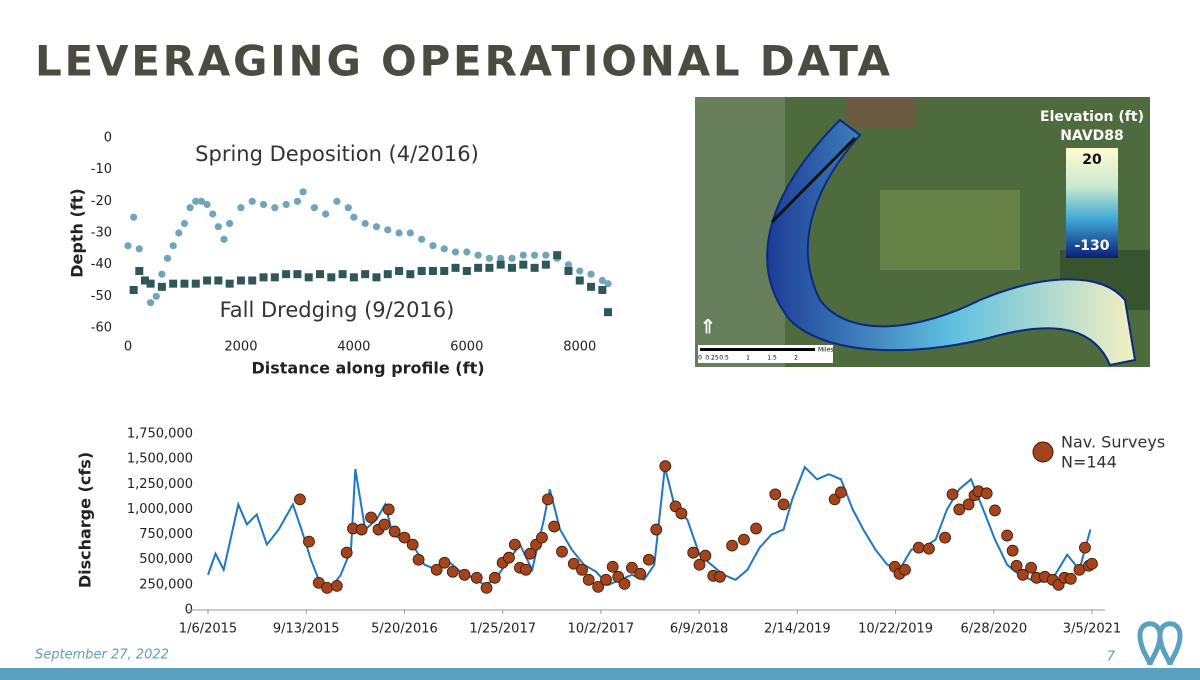  What do you see at coordinates (796, 358) in the screenshot?
I see `scale-label: 2` at bounding box center [796, 358].